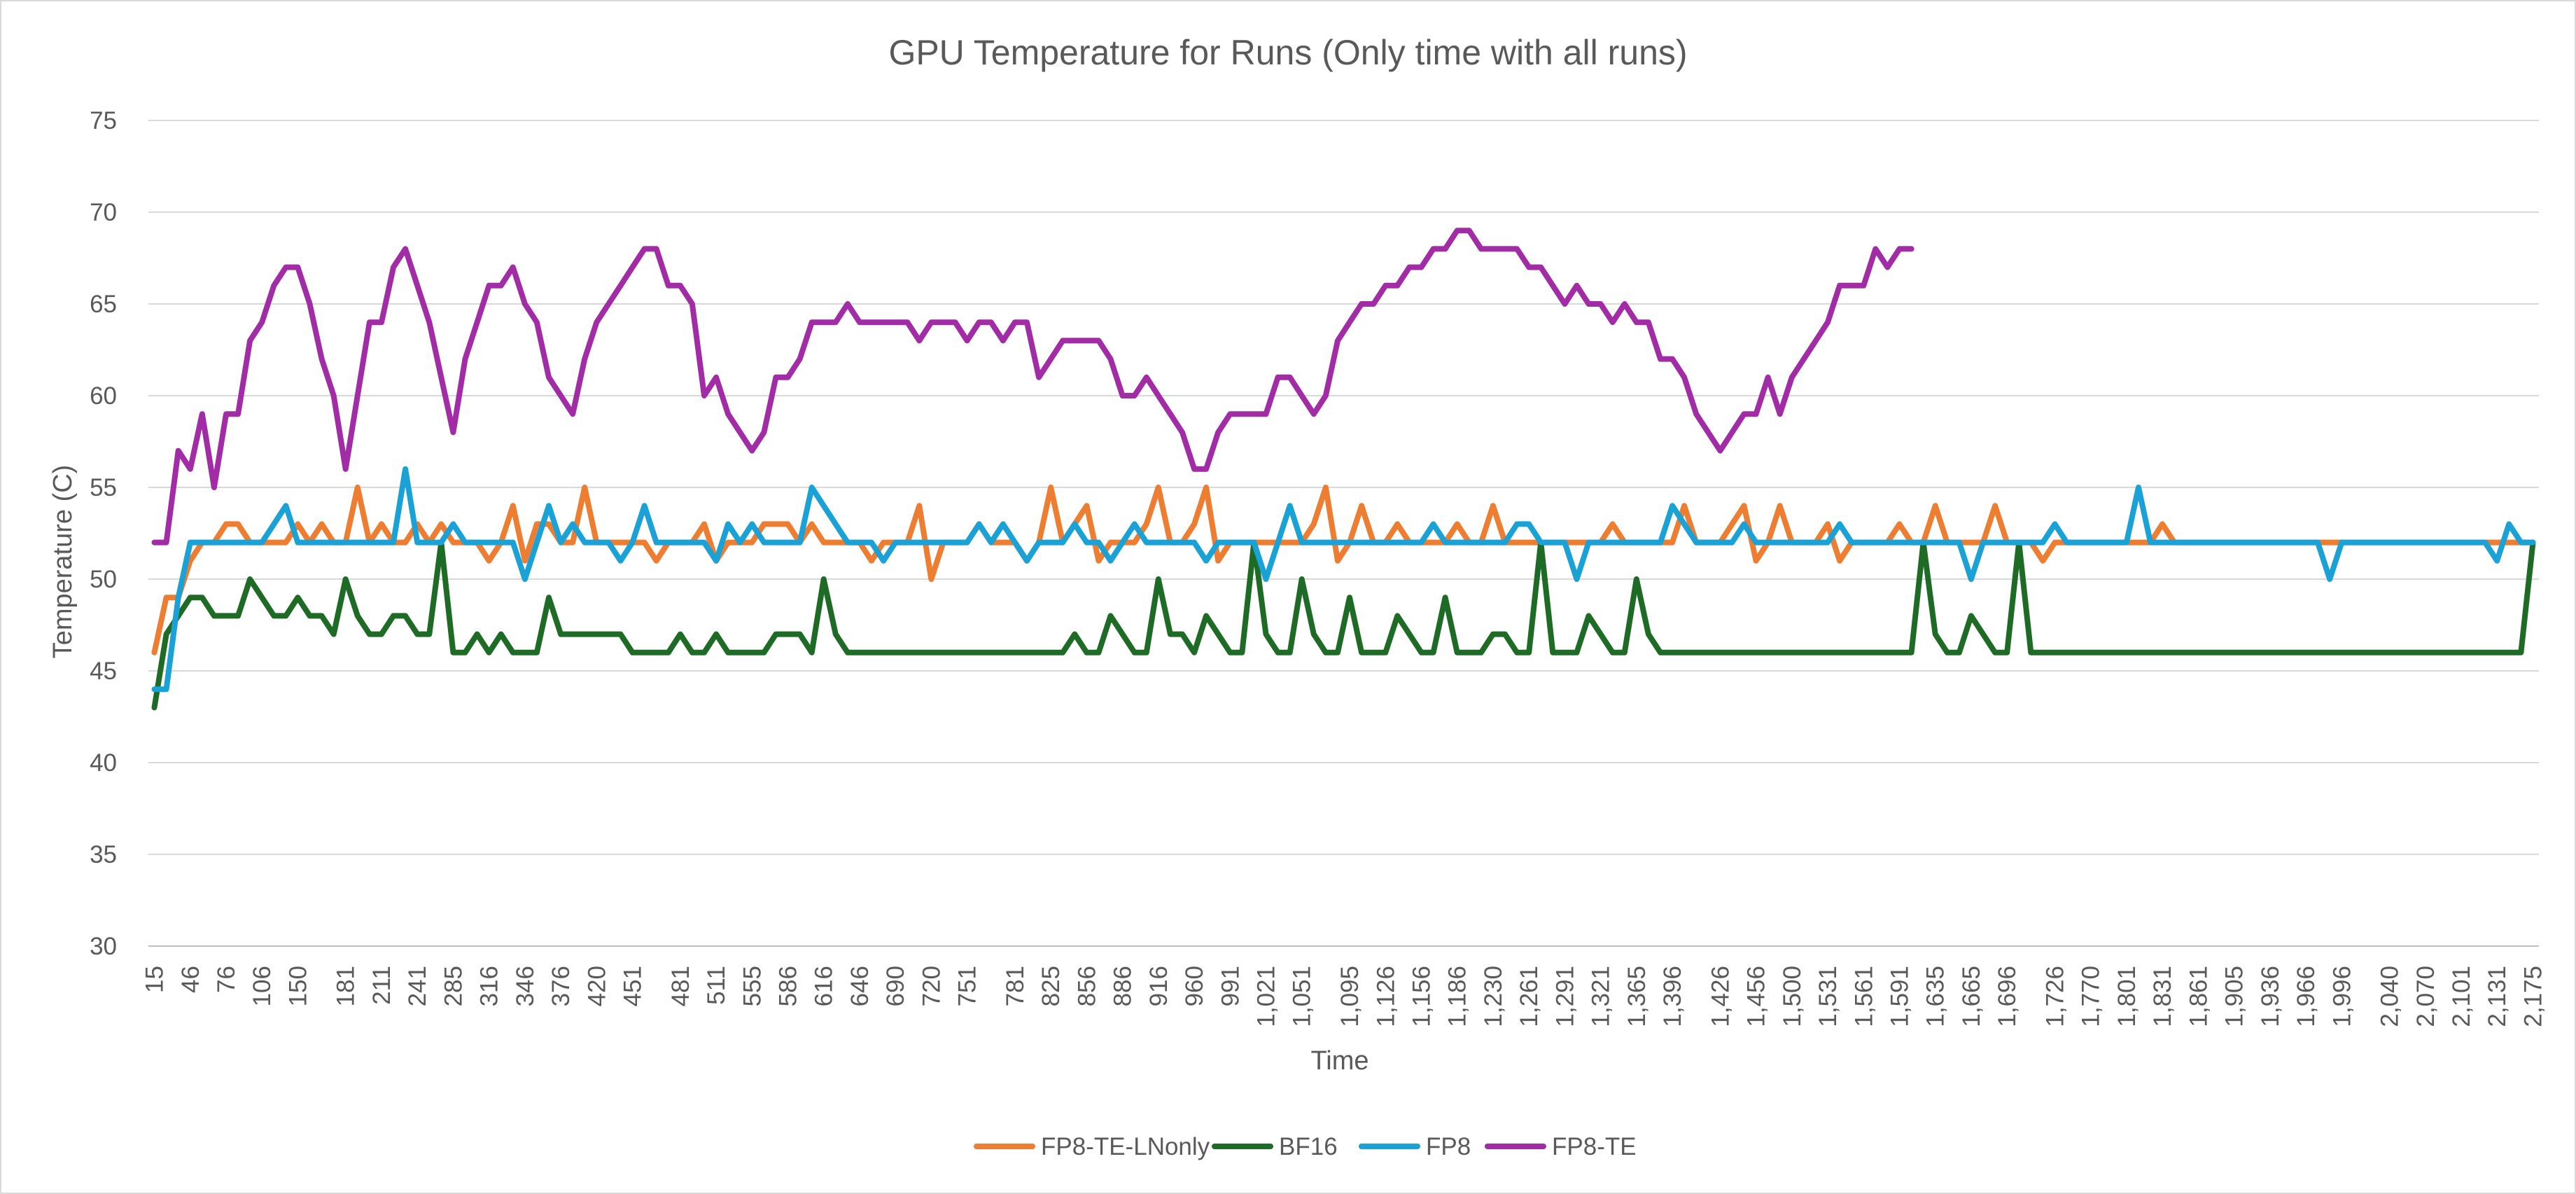 The width and height of the screenshot is (2576, 1194). I want to click on x-tick-label: 181, so click(346, 986).